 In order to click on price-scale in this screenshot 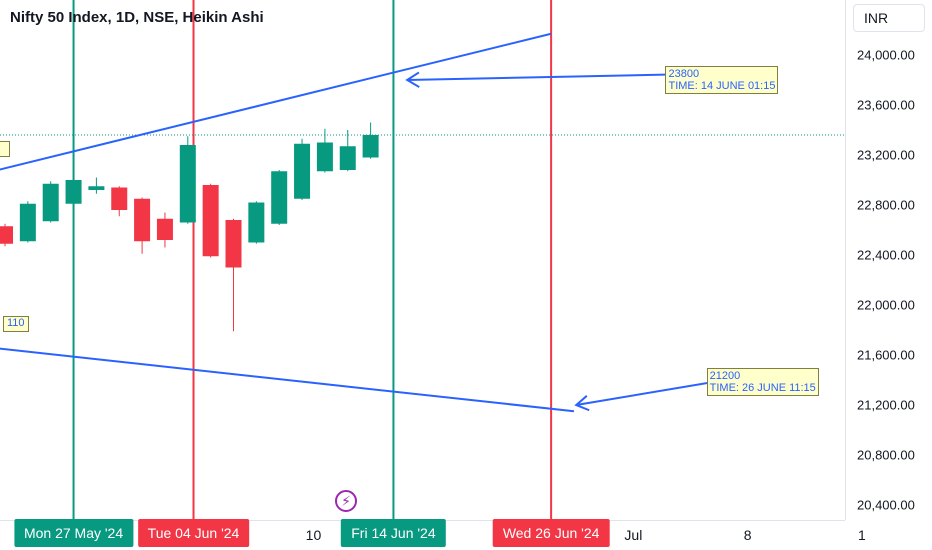, I will do `click(888, 260)`.